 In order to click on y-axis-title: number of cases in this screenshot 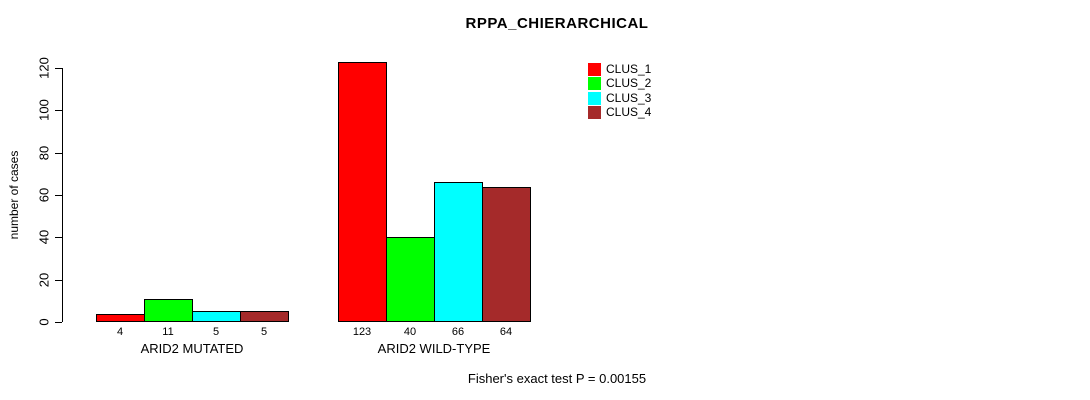, I will do `click(14, 195)`.